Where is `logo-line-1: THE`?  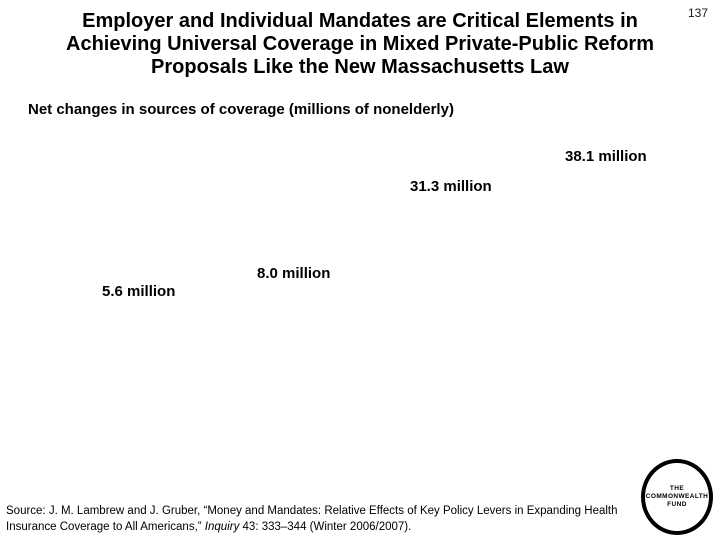
logo-line-1: THE is located at coordinates (677, 488).